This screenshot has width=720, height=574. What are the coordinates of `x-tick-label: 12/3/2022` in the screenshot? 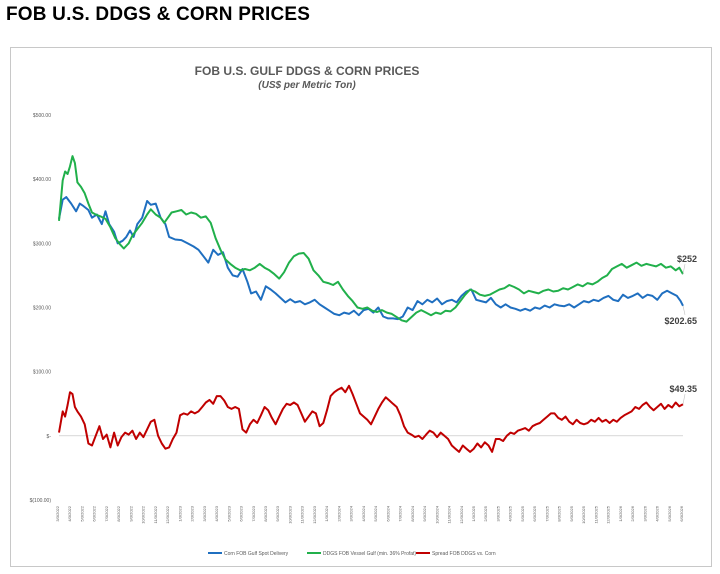 It's located at (167, 514).